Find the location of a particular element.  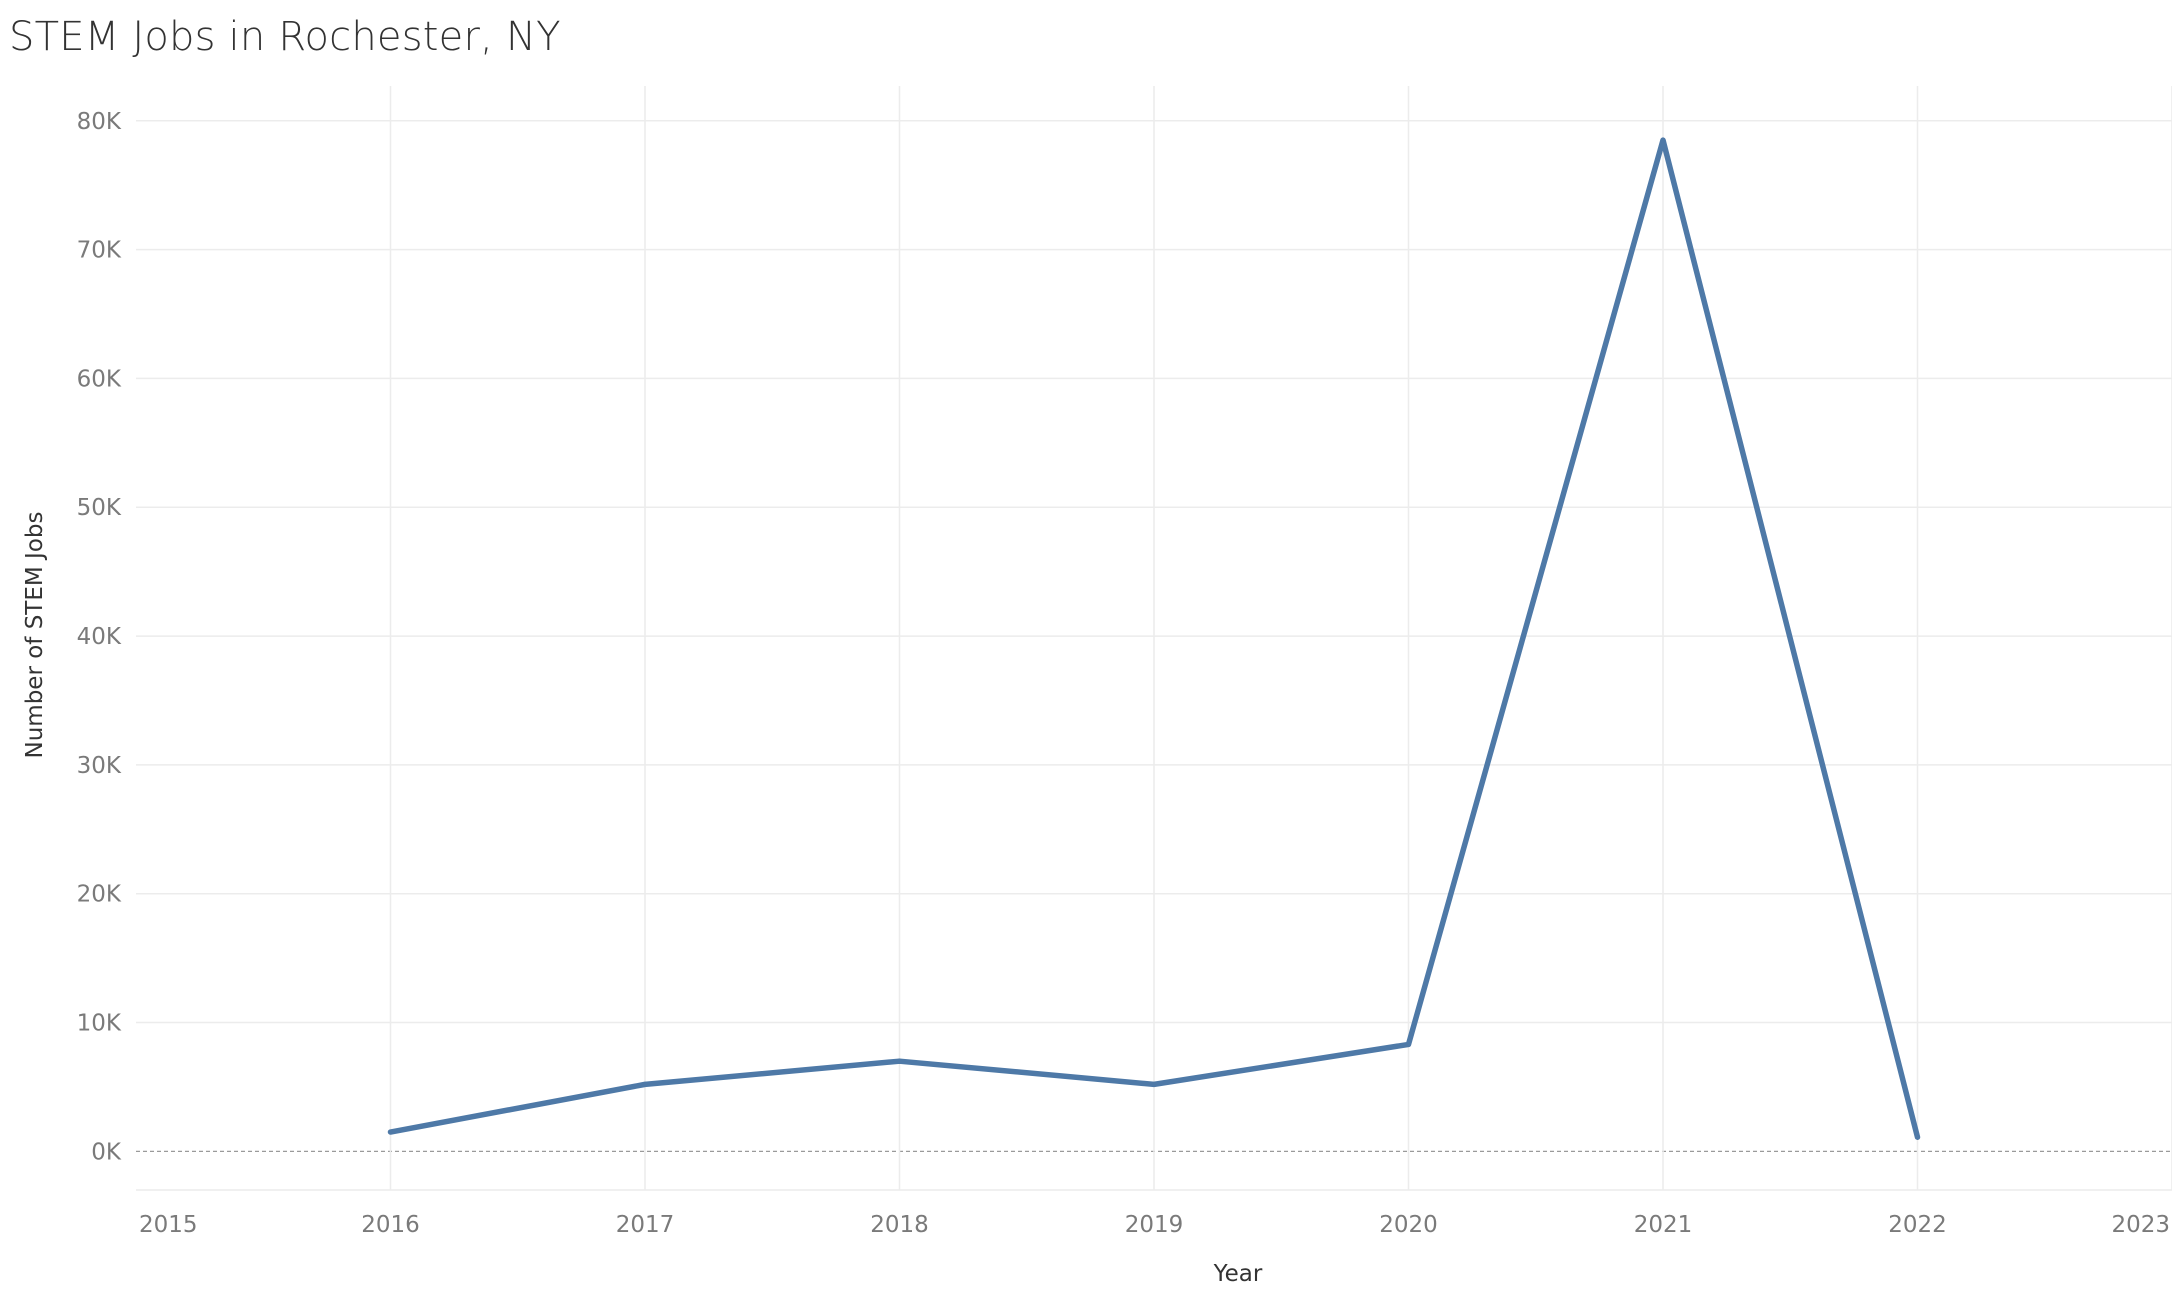

y-tick-label: 50K is located at coordinates (99, 508).